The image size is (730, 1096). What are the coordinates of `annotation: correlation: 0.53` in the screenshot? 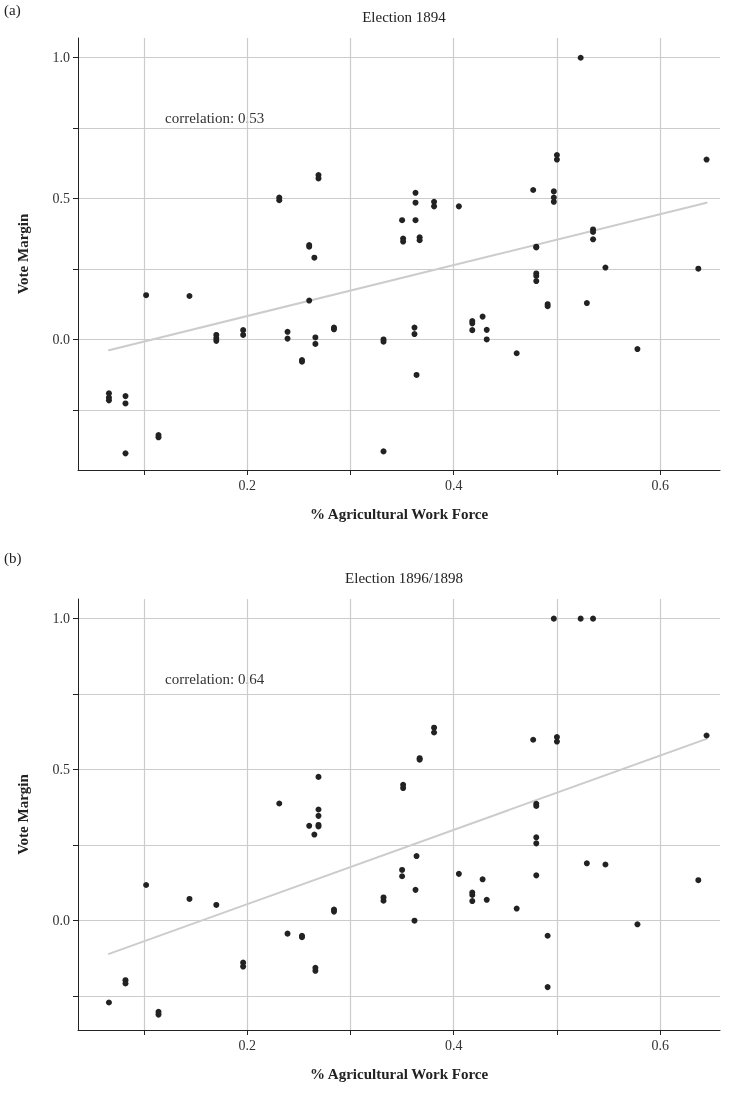 It's located at (215, 117).